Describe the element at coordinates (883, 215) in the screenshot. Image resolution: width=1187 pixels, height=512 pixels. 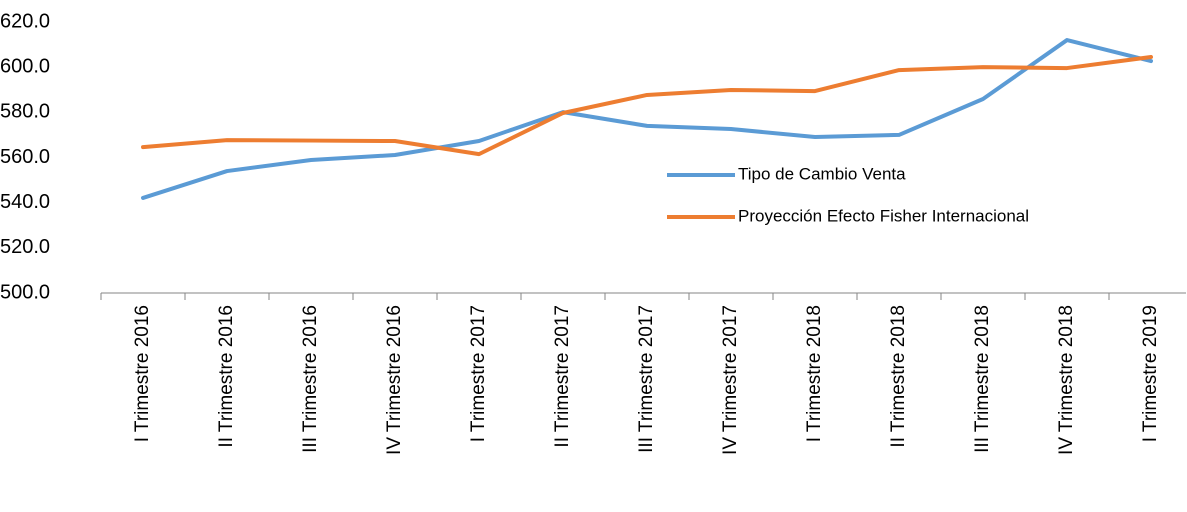
I see `legend-label: Proyección Efecto Fisher Internacional` at that location.